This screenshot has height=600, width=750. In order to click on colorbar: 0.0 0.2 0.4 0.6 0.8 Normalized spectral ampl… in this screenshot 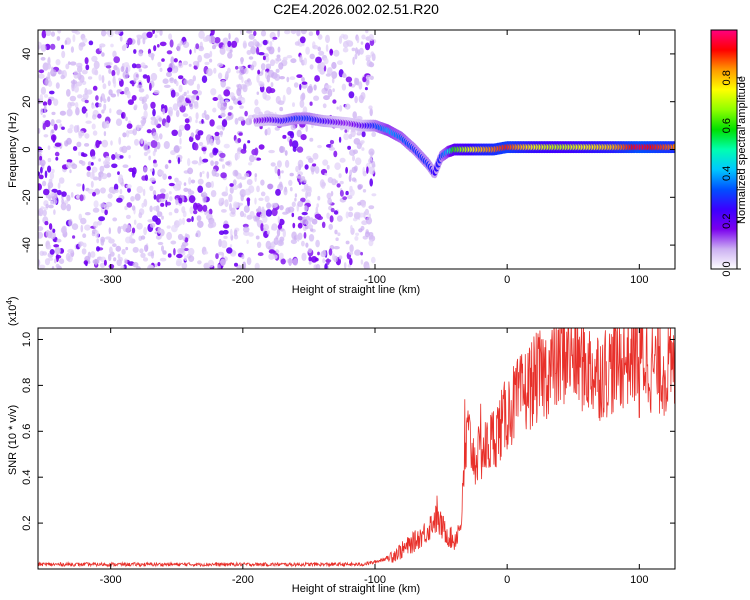, I will do `click(729, 153)`.